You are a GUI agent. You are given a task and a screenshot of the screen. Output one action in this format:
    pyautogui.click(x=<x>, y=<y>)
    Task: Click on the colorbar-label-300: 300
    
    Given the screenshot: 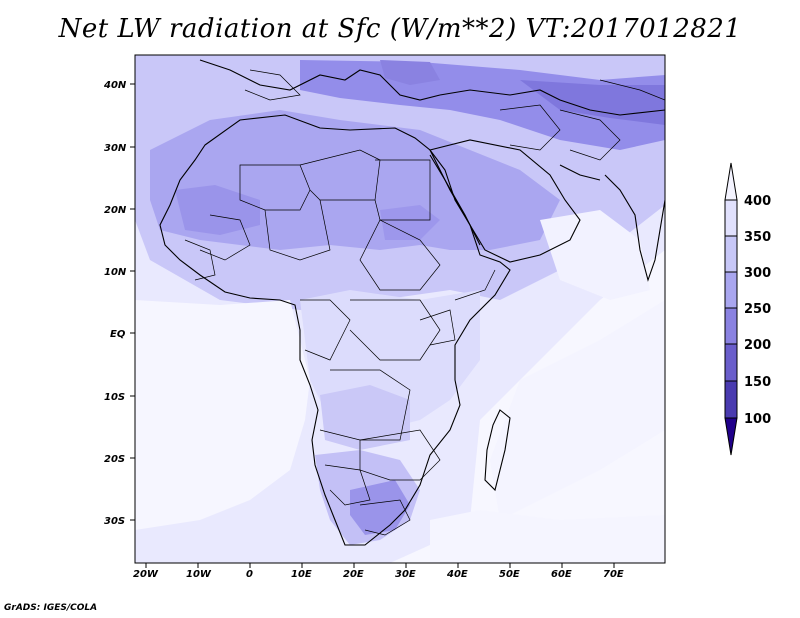 What is the action you would take?
    pyautogui.click(x=757, y=273)
    